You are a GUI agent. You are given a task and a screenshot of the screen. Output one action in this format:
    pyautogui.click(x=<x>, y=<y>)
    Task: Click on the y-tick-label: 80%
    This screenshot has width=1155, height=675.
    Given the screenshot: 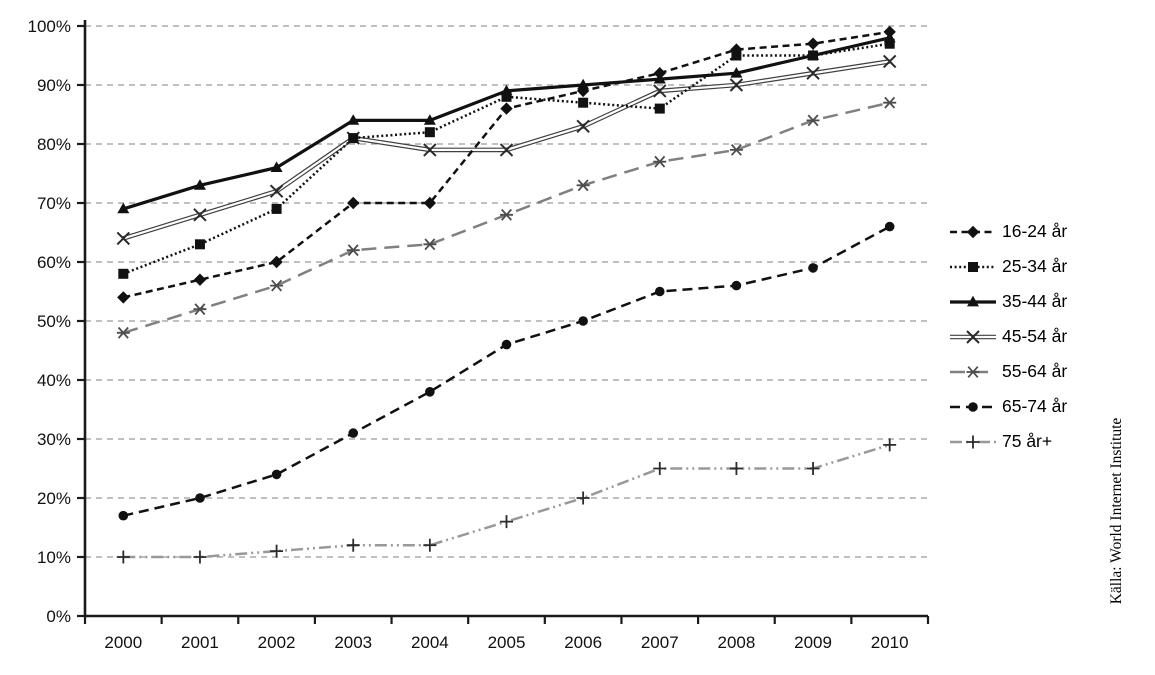 What is the action you would take?
    pyautogui.click(x=54, y=144)
    